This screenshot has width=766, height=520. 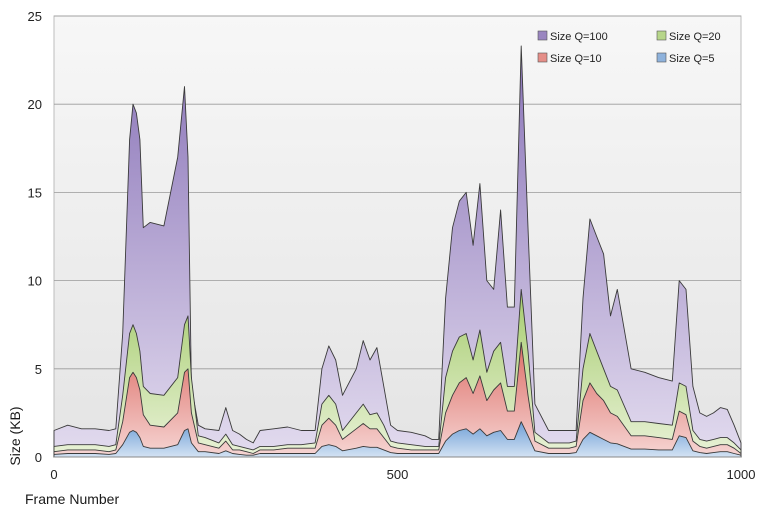 What do you see at coordinates (72, 499) in the screenshot?
I see `x-axis-title: Frame Number` at bounding box center [72, 499].